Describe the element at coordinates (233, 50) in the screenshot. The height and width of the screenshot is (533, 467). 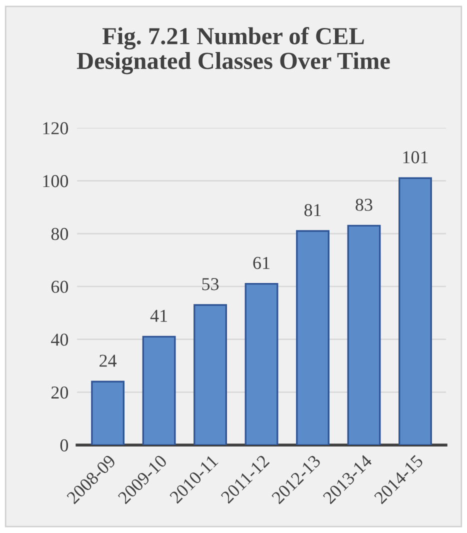
I see `chart-title: Fig. 7.21 Number of CEL Designated Classes Over Time` at that location.